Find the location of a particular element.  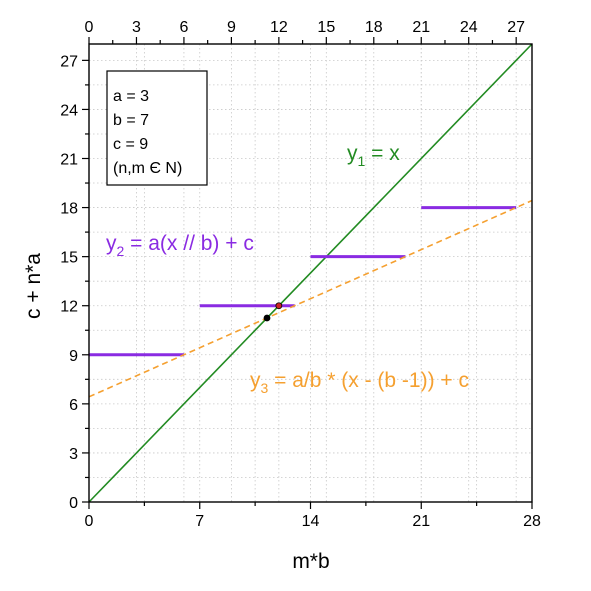

y-axis-label: c + n*a is located at coordinates (33, 286).